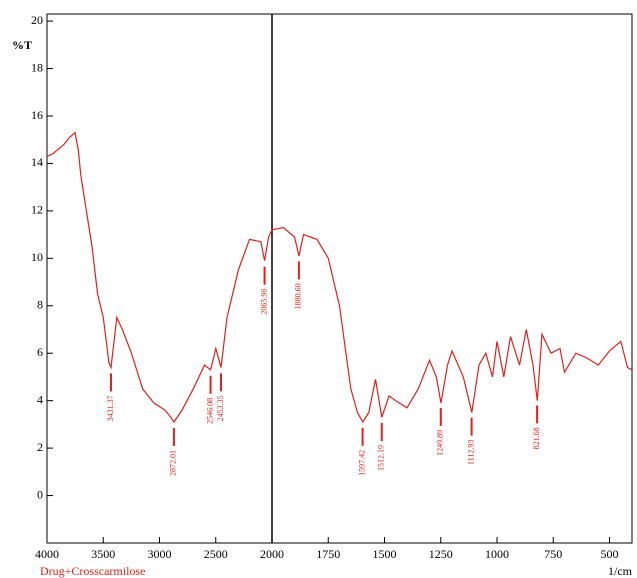 This screenshot has width=637, height=578. I want to click on y-tick-label: 16, so click(37, 115).